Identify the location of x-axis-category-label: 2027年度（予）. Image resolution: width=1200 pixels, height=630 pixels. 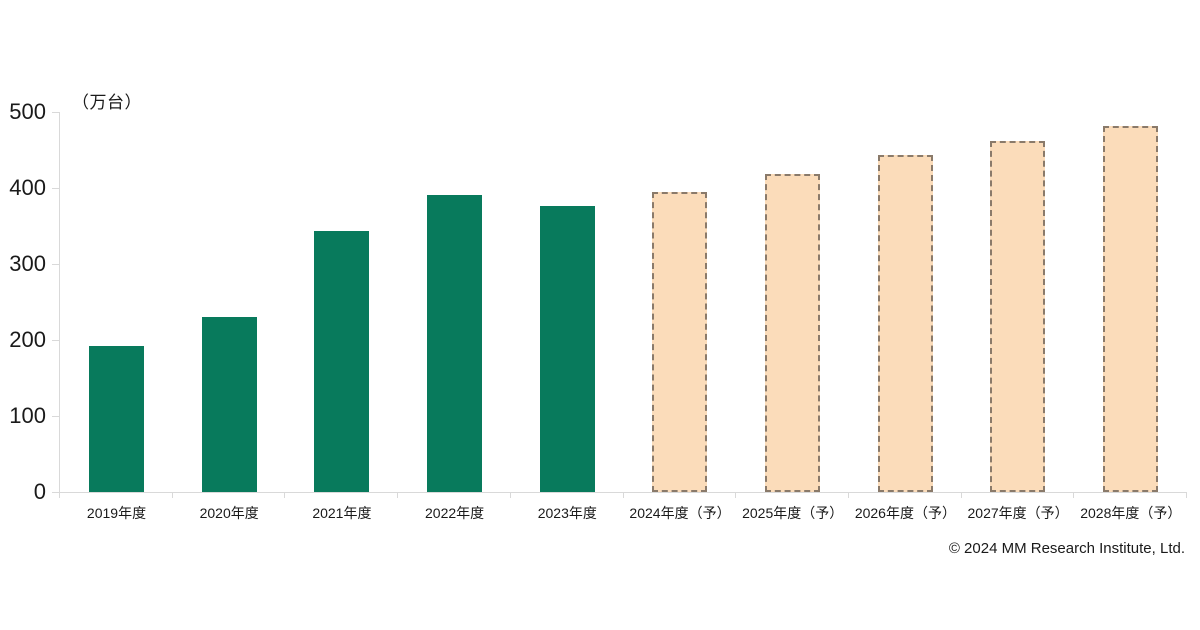
(1018, 513).